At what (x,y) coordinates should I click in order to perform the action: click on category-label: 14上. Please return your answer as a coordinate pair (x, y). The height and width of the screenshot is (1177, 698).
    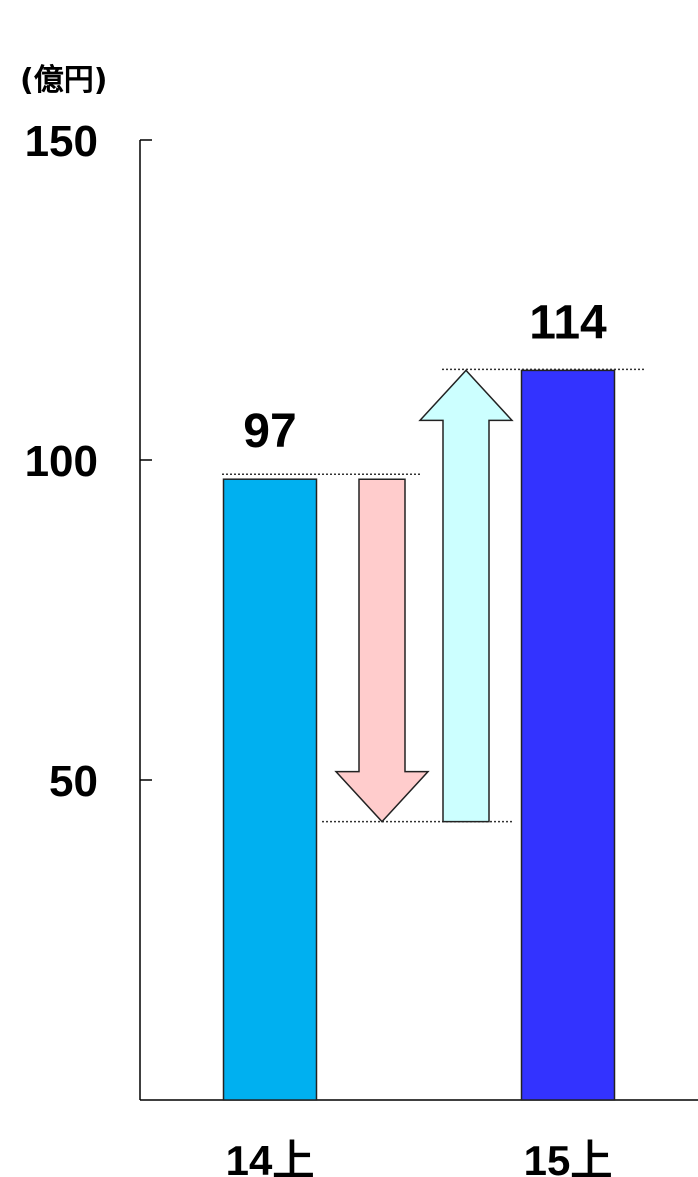
    Looking at the image, I should click on (270, 1157).